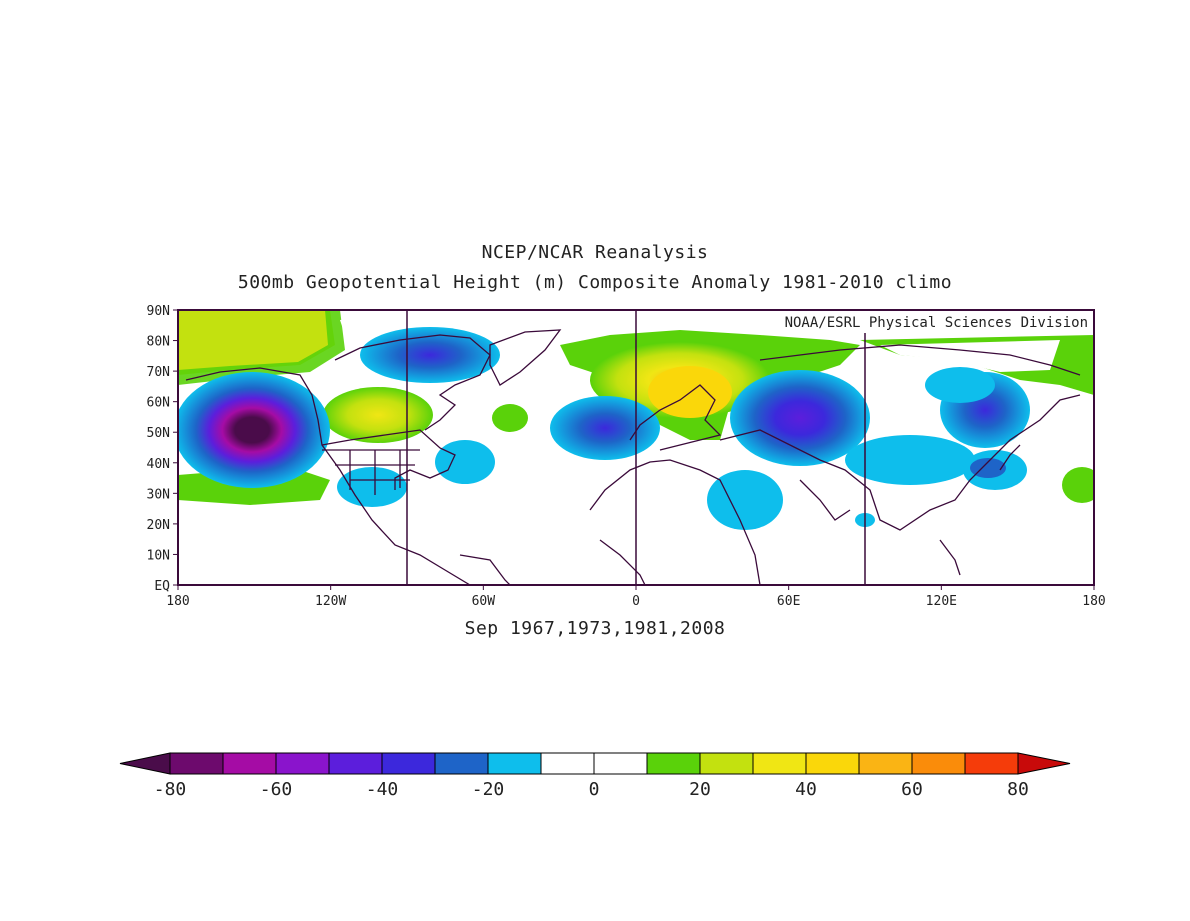 The width and height of the screenshot is (1190, 921). Describe the element at coordinates (158, 525) in the screenshot. I see `y-tick-label: 20N` at that location.